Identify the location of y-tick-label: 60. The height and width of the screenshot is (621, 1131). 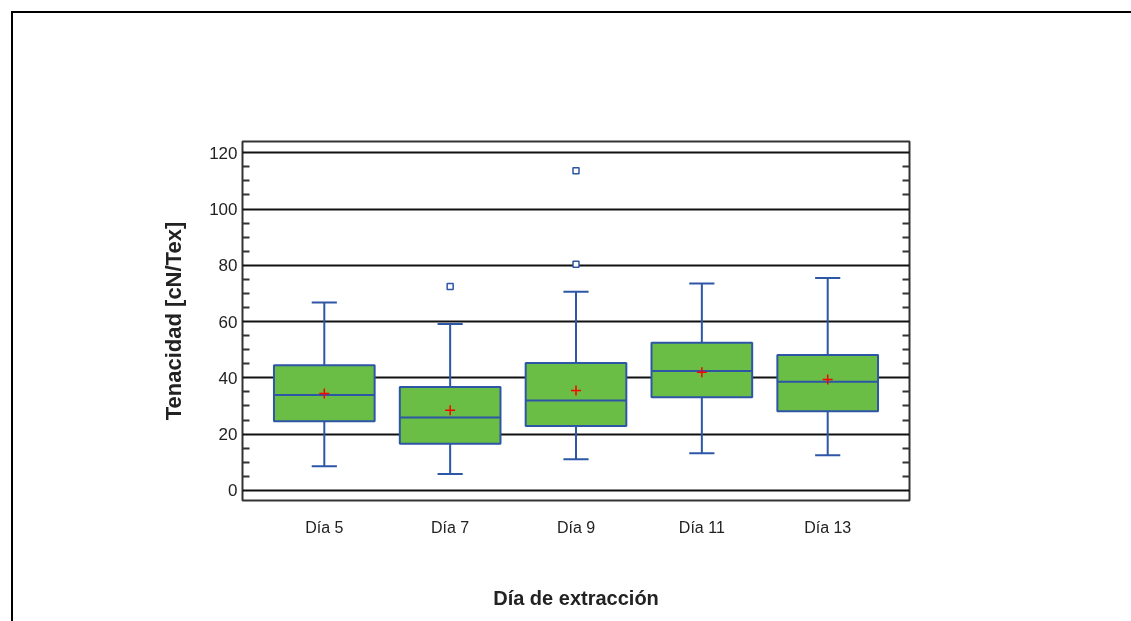
(228, 322).